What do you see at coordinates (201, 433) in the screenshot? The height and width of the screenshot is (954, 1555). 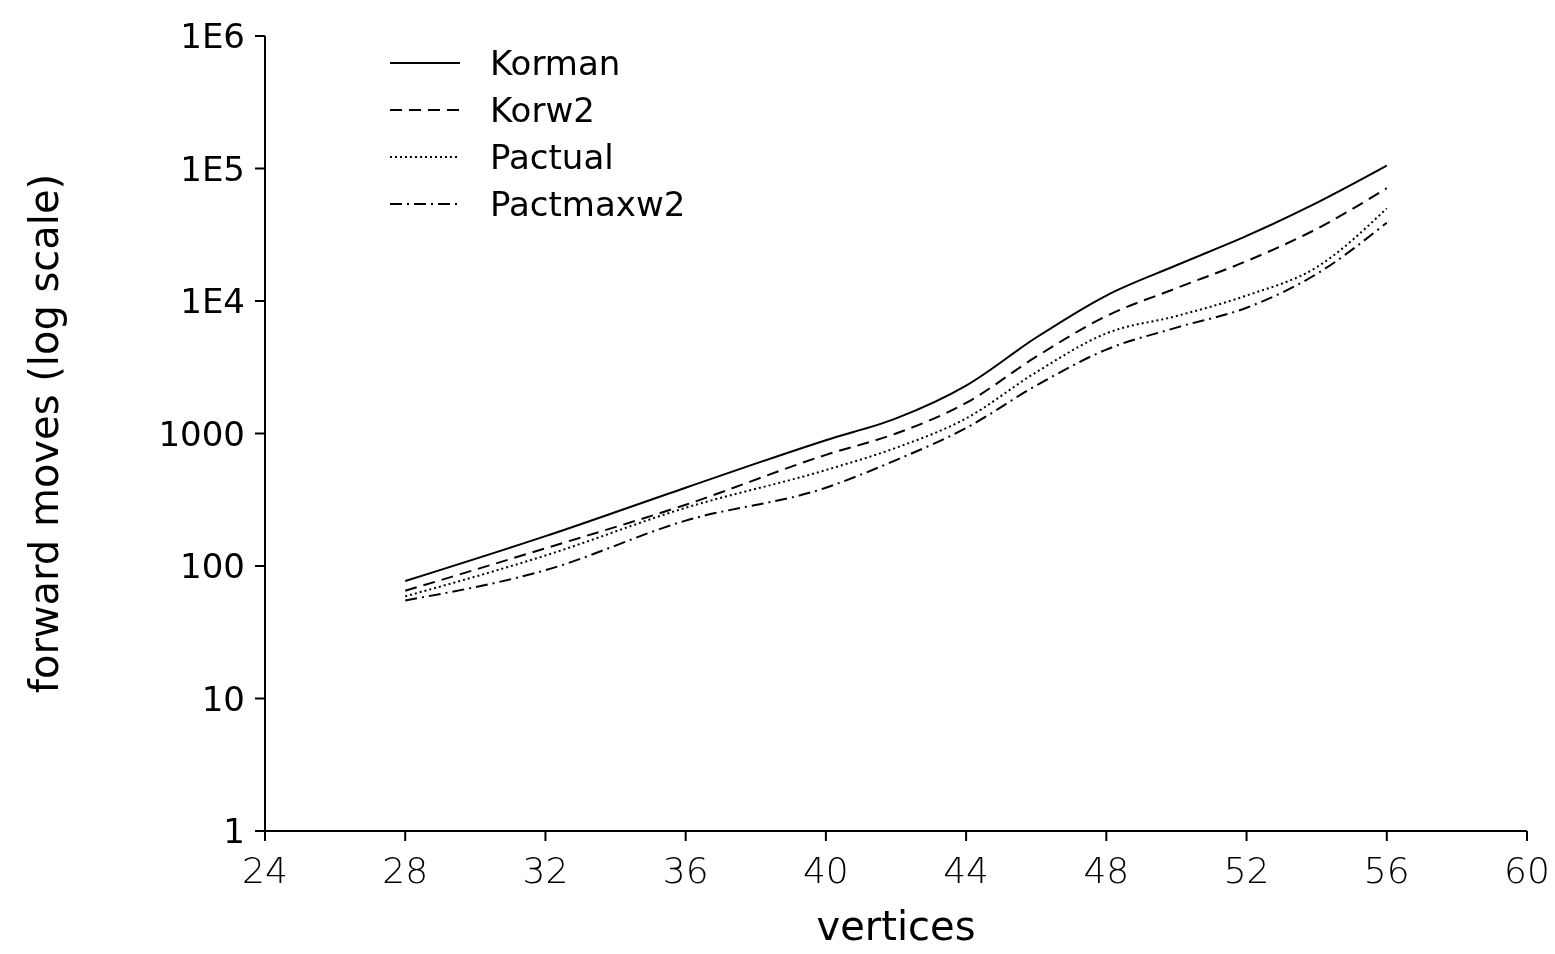 I see `y-tick-label: 1000` at bounding box center [201, 433].